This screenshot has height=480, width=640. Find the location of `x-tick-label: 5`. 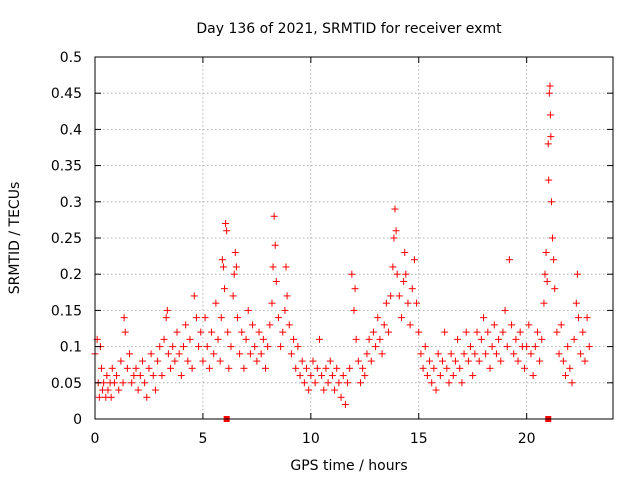

x-tick-label: 5 is located at coordinates (202, 439).